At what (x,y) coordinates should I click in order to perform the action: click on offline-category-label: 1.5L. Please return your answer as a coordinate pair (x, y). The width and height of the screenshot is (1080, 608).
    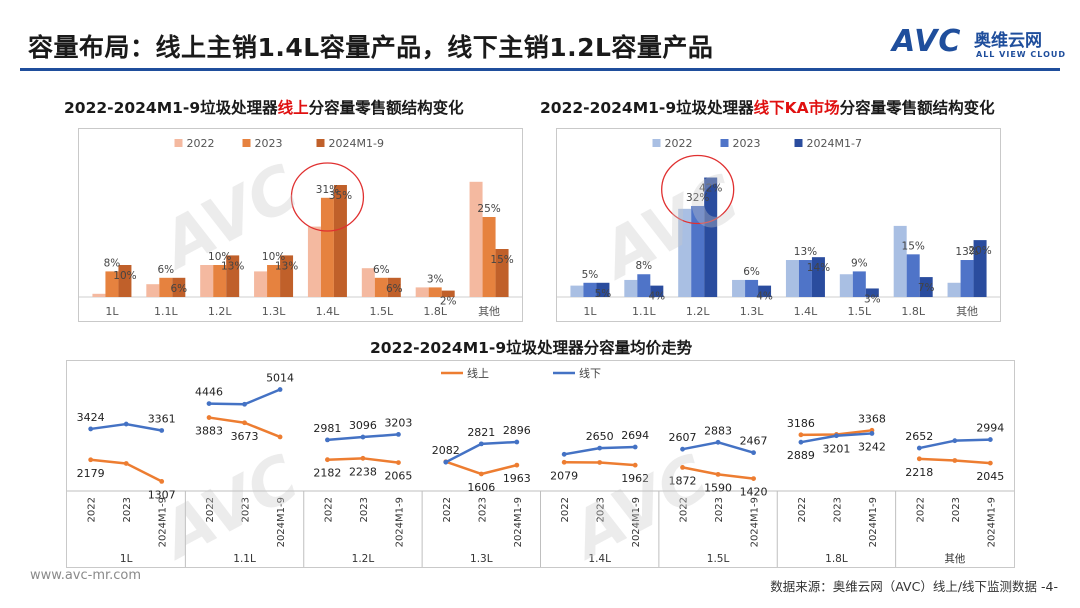
    Looking at the image, I should click on (860, 311).